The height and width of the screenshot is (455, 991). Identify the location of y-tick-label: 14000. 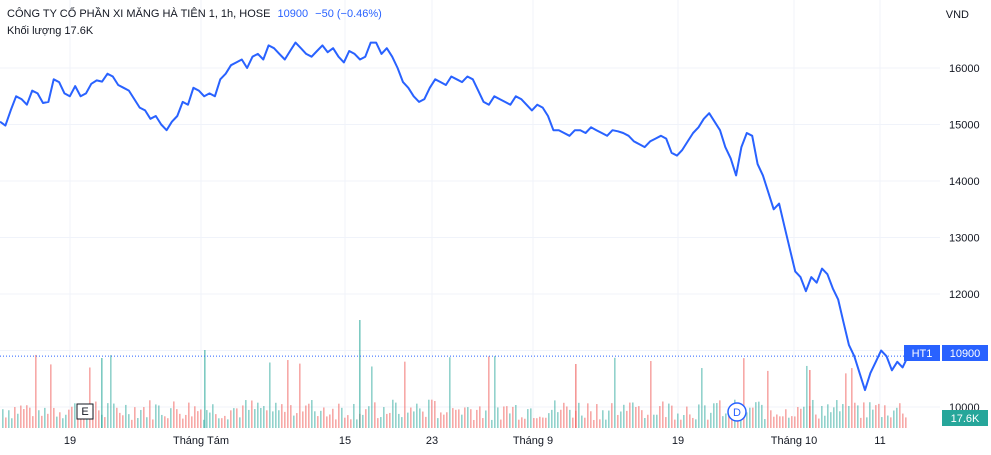
(964, 182).